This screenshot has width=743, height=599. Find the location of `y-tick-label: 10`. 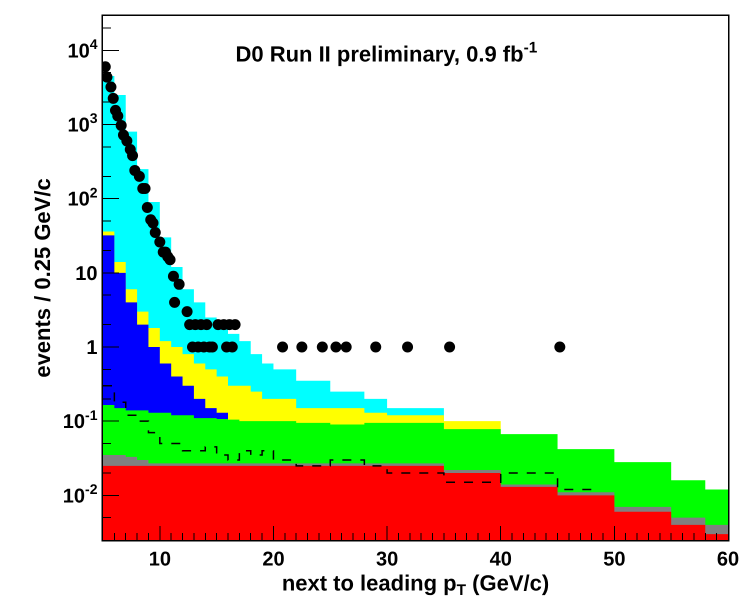

y-tick-label: 10 is located at coordinates (86, 273).